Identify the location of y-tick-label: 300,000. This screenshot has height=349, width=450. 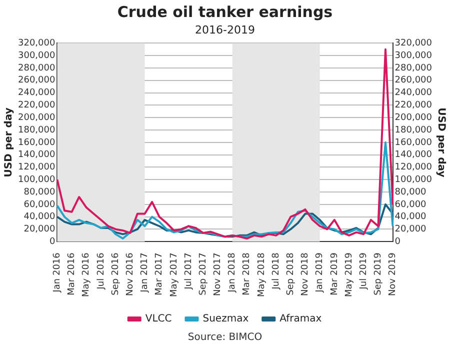
(37, 55).